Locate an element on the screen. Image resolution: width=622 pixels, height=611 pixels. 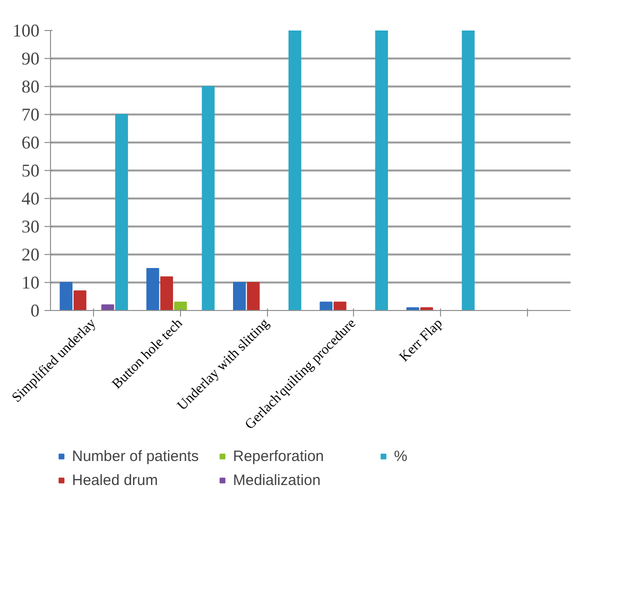
y-tick-label: 60 is located at coordinates (31, 142).